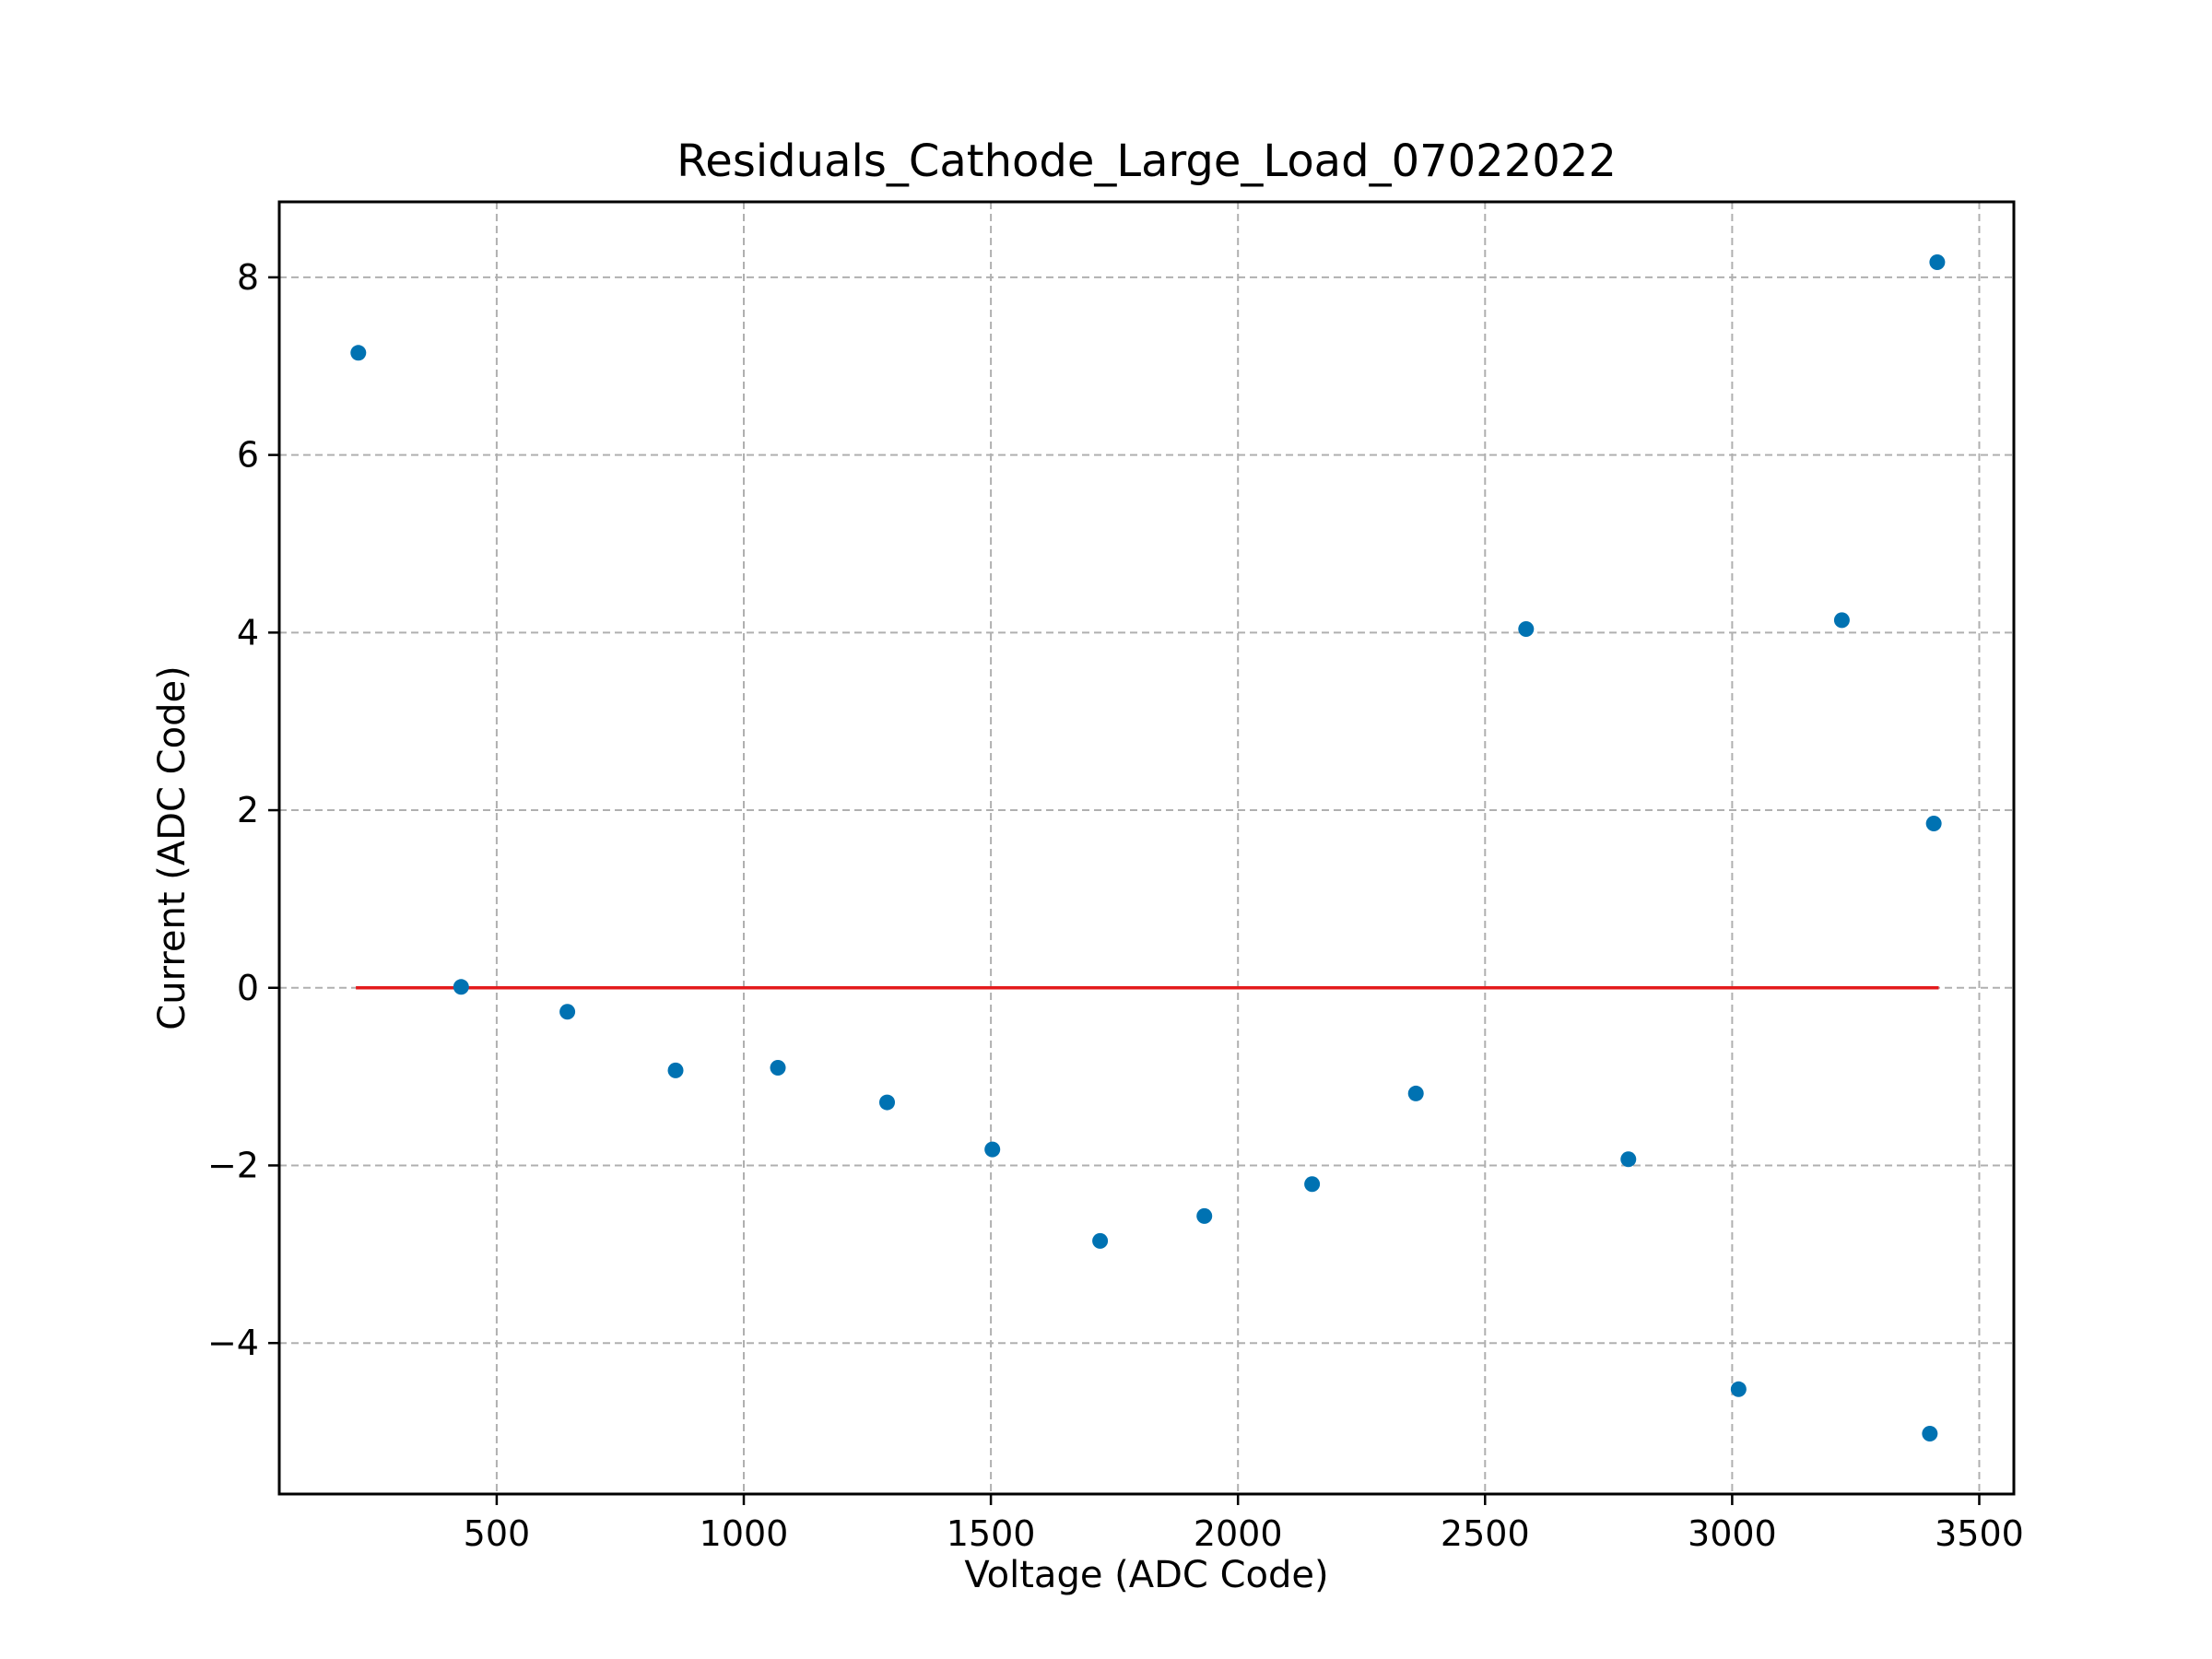 The height and width of the screenshot is (1659, 2212). Describe the element at coordinates (248, 810) in the screenshot. I see `y-tick-label: 2` at that location.